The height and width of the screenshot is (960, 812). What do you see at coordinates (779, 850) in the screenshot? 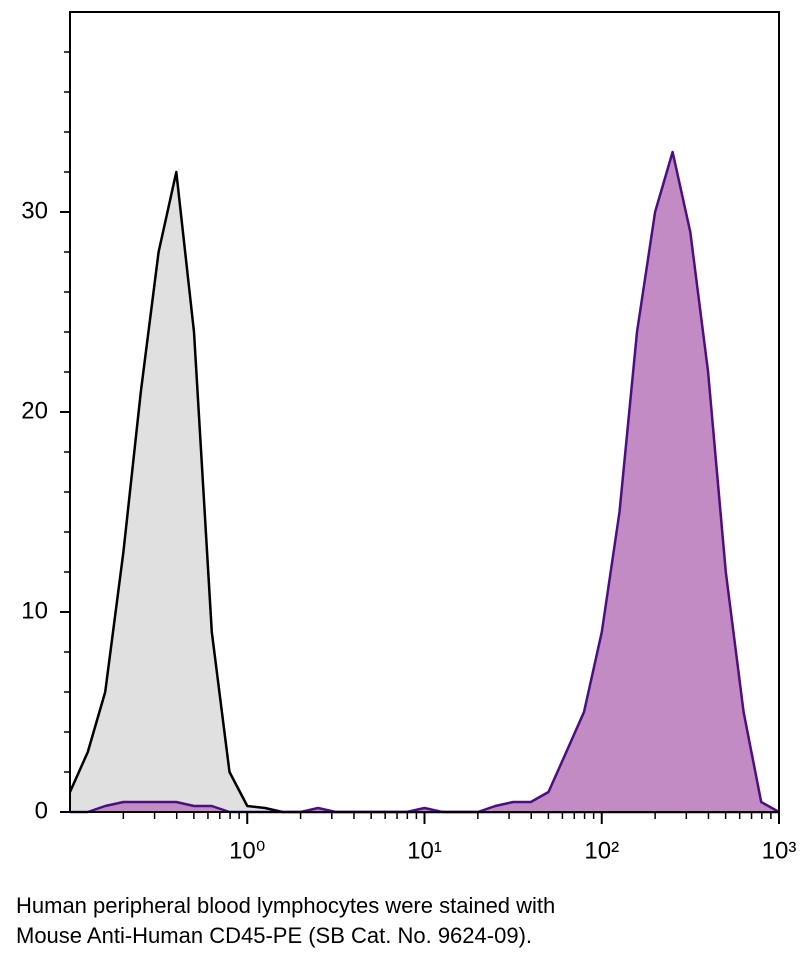
I see `x-tick-label: 10³` at bounding box center [779, 850].